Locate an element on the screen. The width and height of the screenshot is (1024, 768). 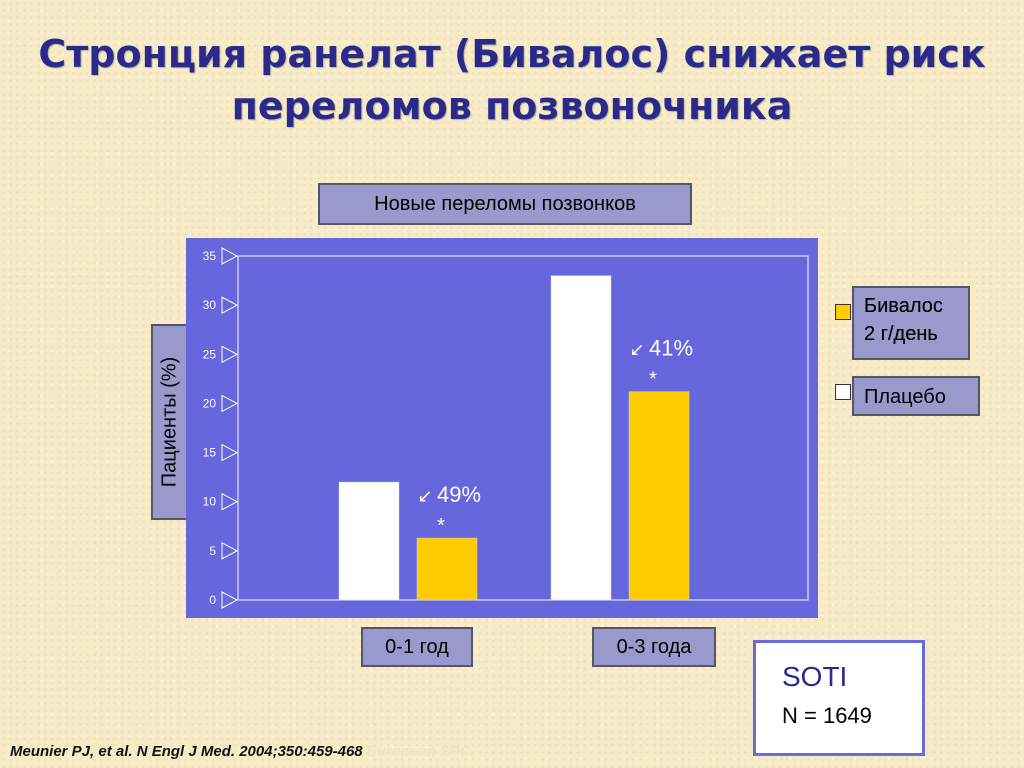
legend-label-bivalos: Бивалос 2 г/день is located at coordinates (911, 323).